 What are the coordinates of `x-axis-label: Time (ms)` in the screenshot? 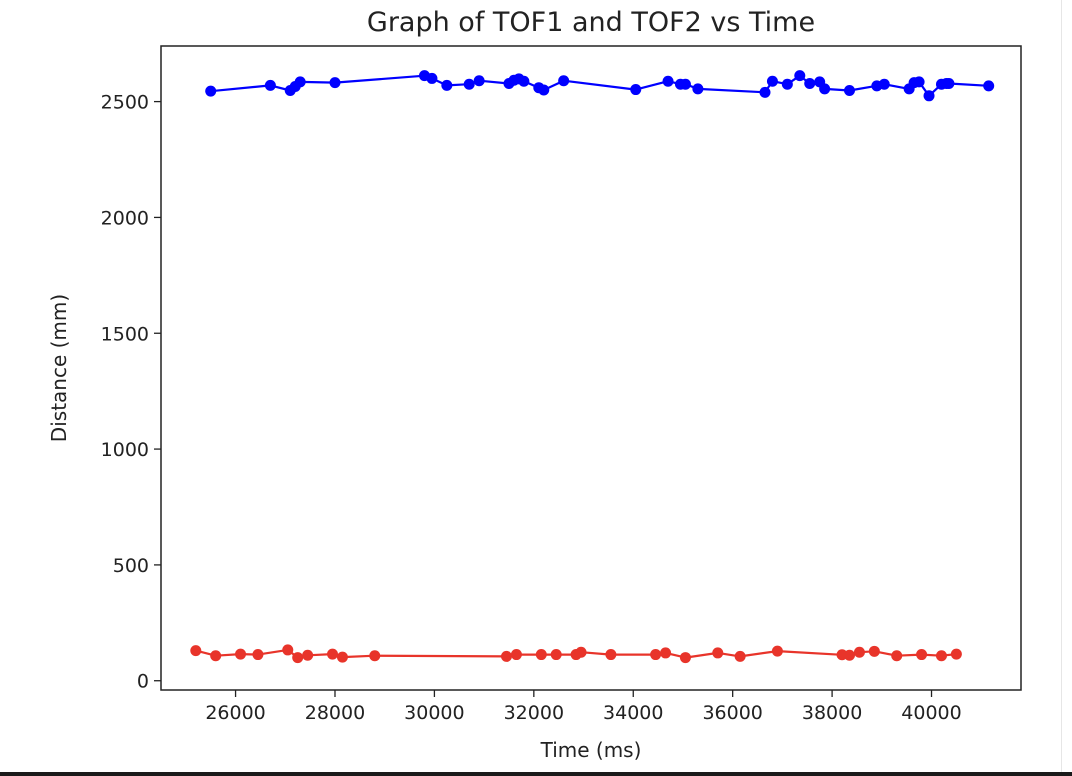 It's located at (591, 750).